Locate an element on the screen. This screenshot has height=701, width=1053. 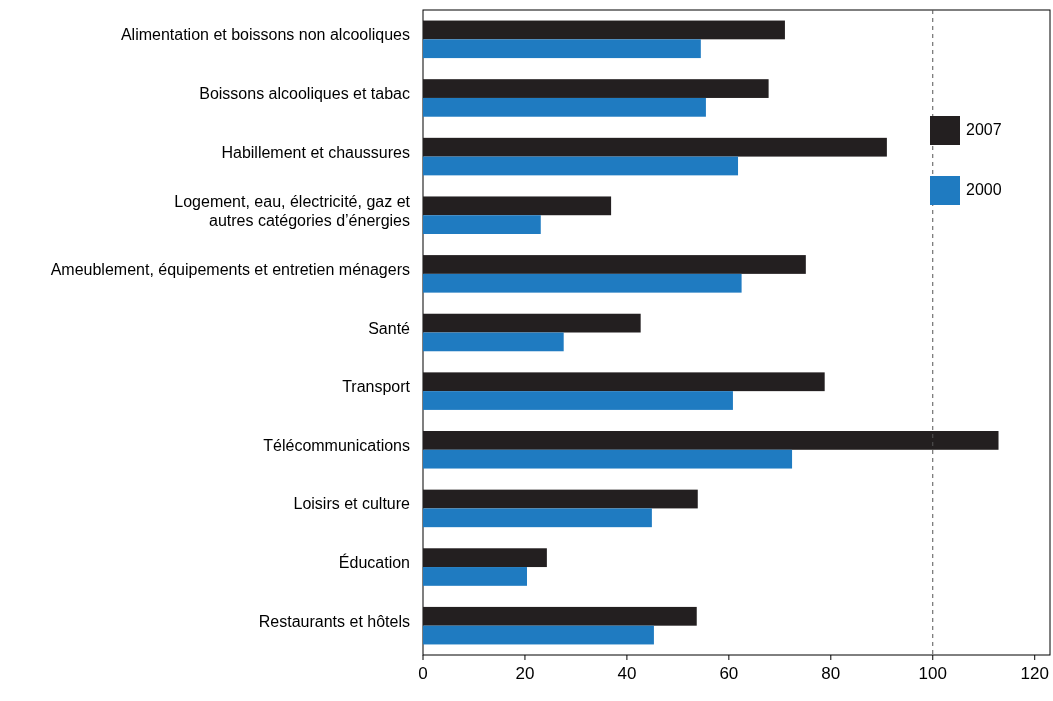
x-tick-label: 120 is located at coordinates (1034, 673).